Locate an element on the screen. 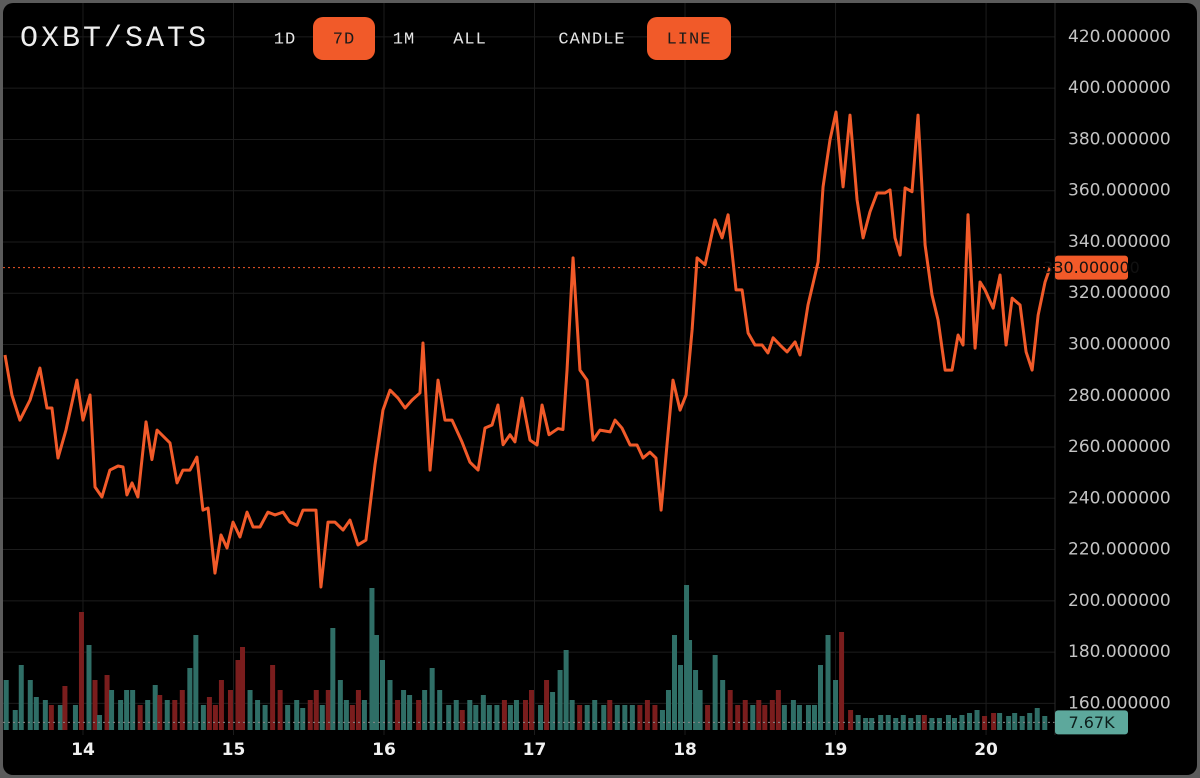  volume-tag is located at coordinates (1091, 722).